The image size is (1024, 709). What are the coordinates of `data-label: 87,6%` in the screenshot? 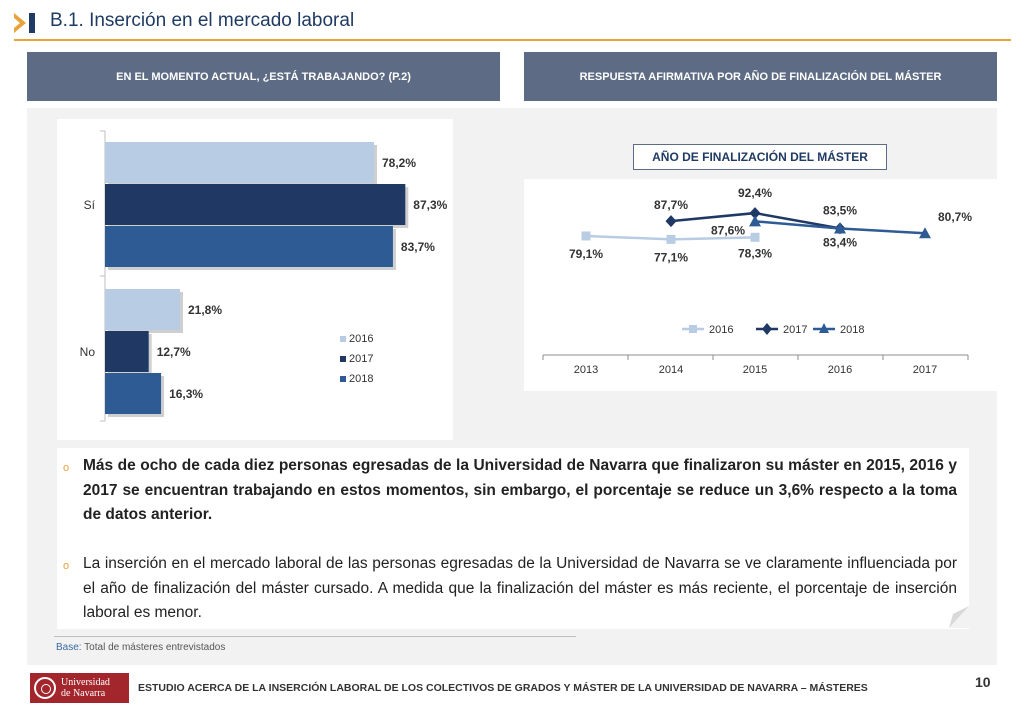 It's located at (728, 230).